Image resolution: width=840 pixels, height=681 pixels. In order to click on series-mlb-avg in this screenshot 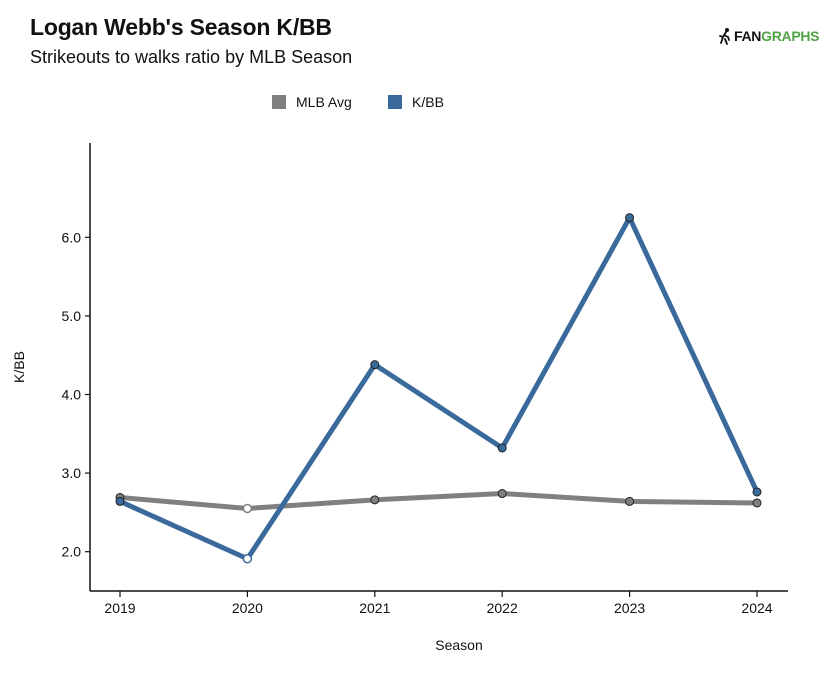, I will do `click(438, 501)`.